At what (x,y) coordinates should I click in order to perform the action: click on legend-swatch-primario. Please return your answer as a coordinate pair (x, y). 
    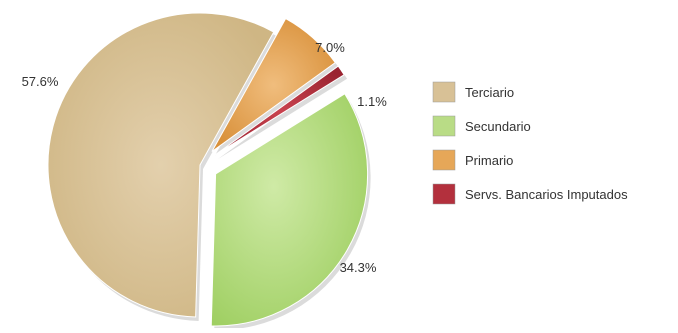
    Looking at the image, I should click on (444, 160).